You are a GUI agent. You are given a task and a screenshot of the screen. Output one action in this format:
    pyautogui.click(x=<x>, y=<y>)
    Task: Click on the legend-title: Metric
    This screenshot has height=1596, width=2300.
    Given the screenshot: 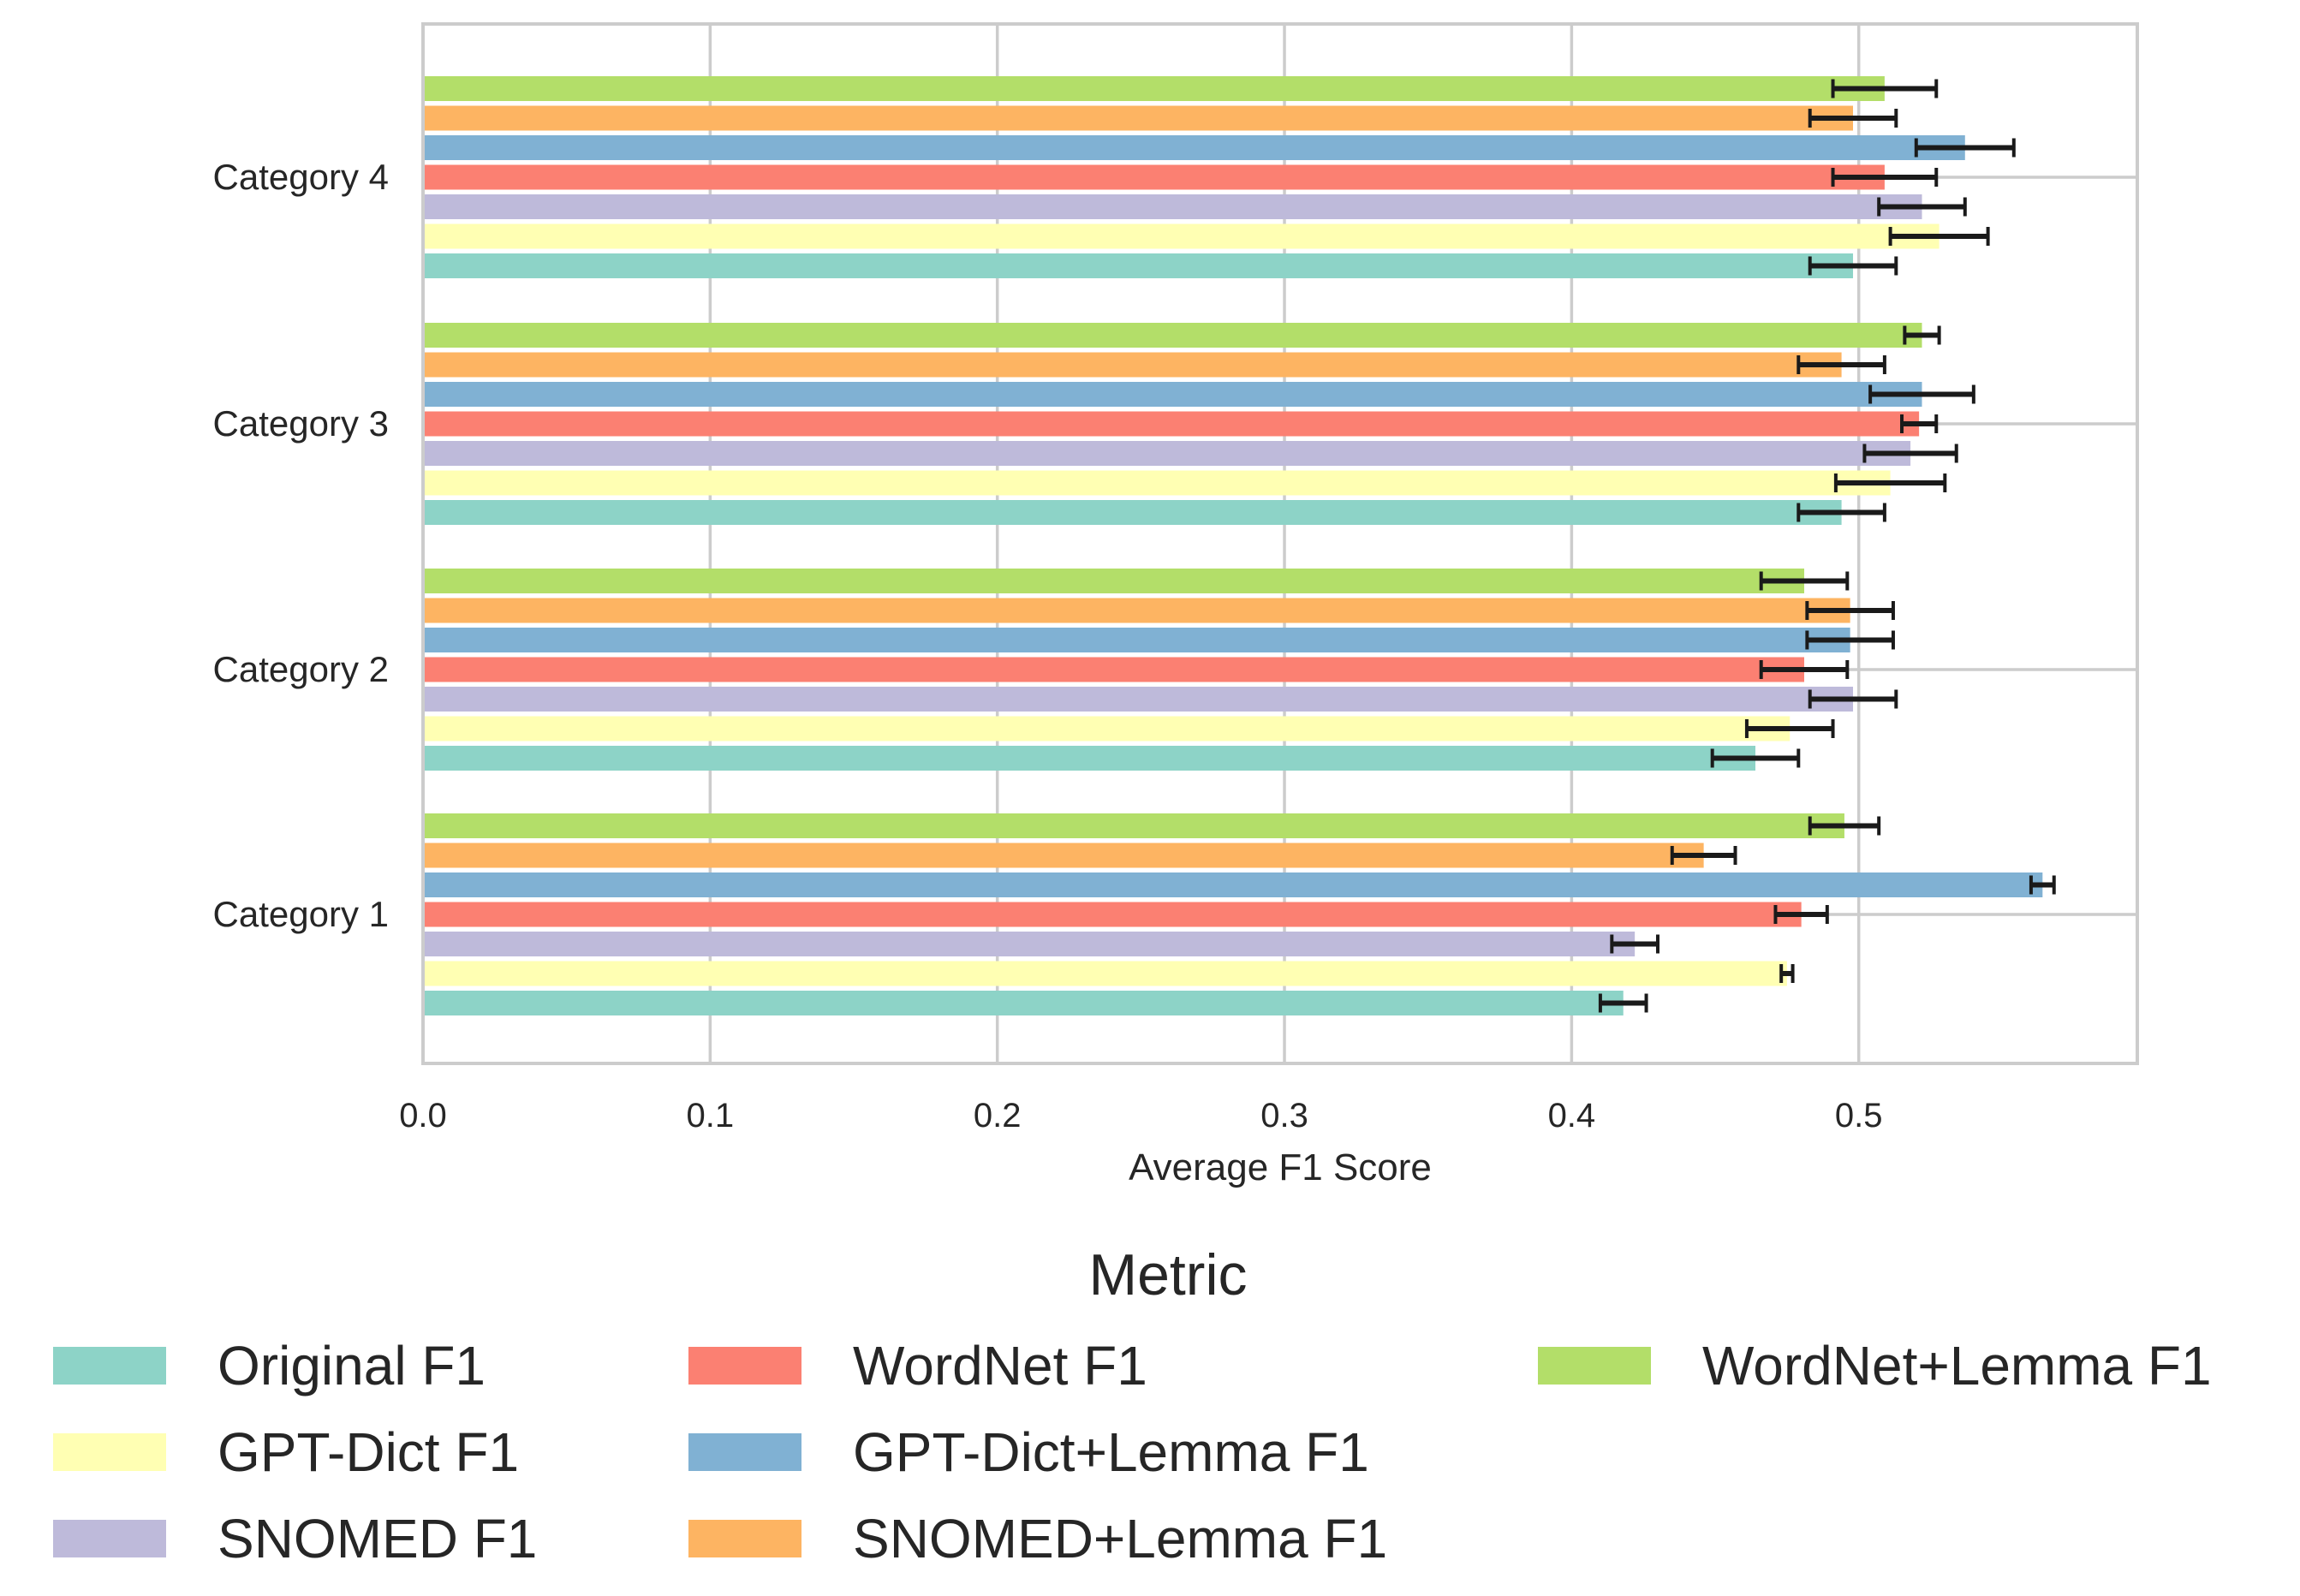 What is the action you would take?
    pyautogui.click(x=1167, y=1274)
    